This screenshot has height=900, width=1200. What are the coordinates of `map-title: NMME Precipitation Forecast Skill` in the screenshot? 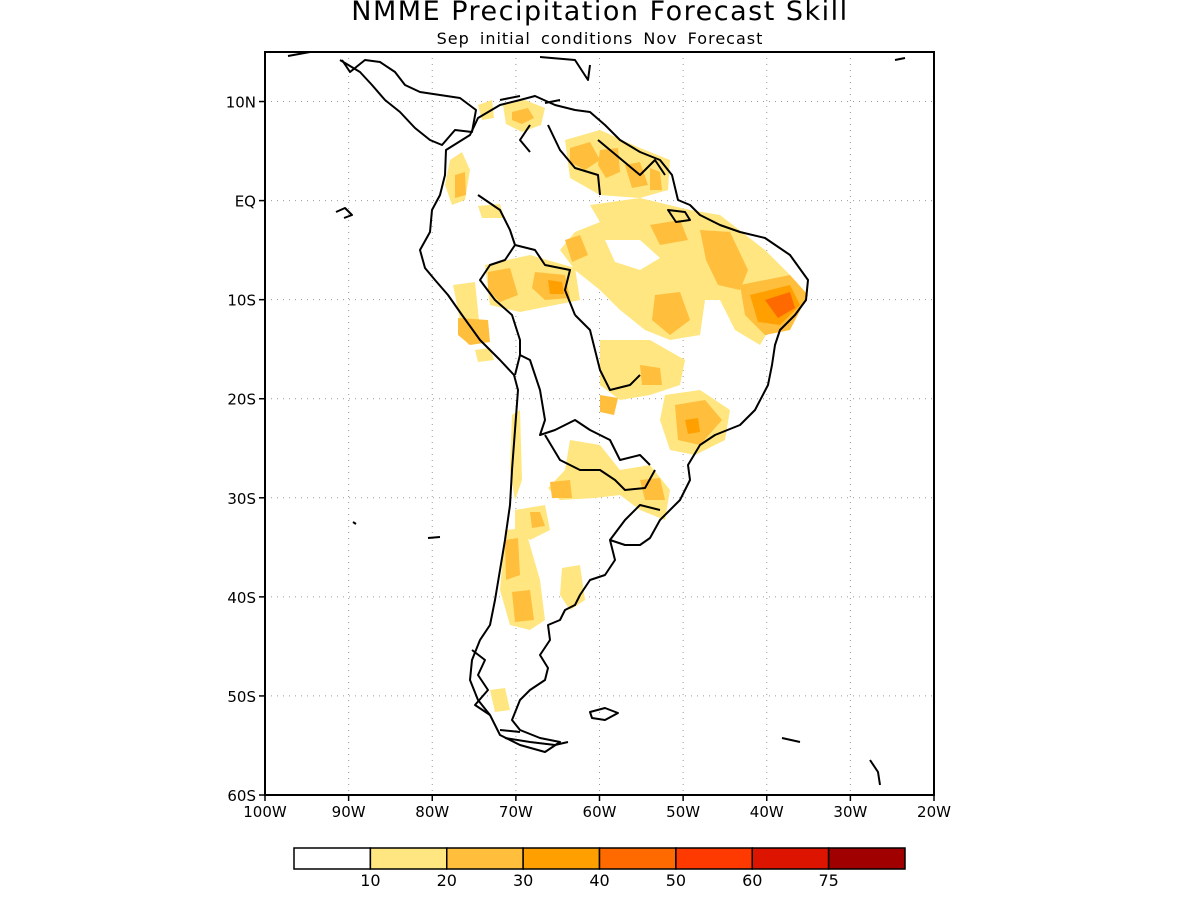 It's located at (600, 13).